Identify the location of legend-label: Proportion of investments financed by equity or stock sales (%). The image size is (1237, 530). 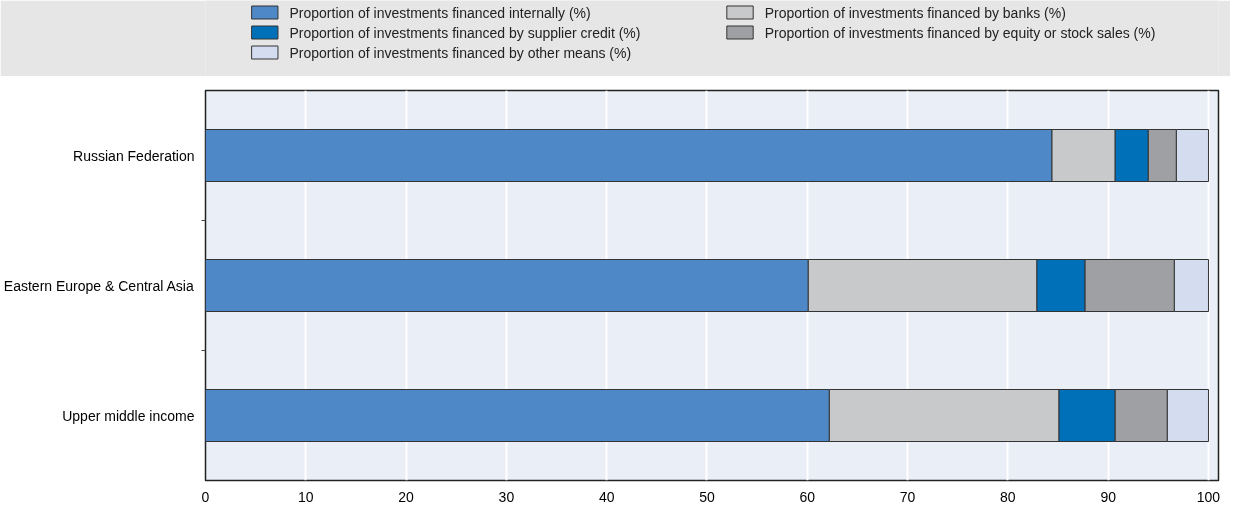
(960, 32).